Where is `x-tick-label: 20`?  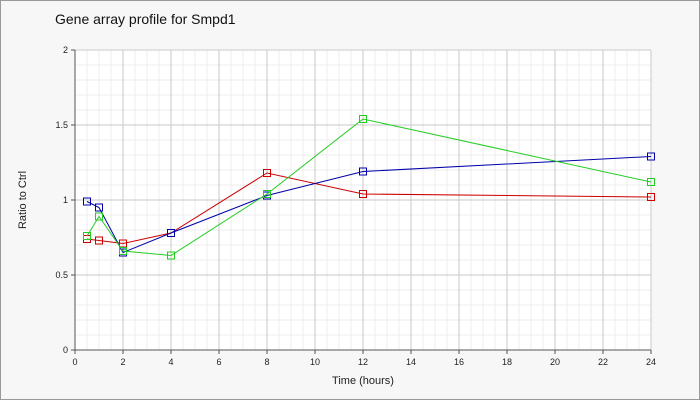 x-tick-label: 20 is located at coordinates (555, 362).